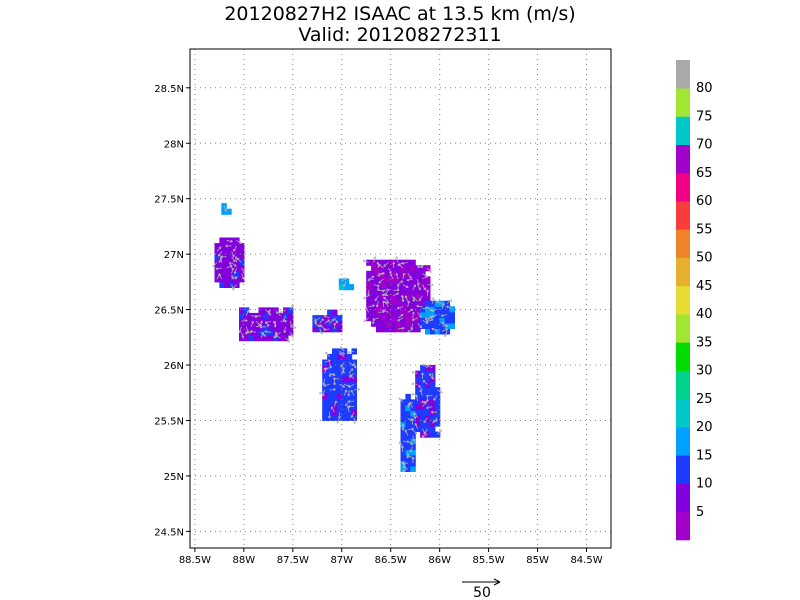 The width and height of the screenshot is (800, 600). Describe the element at coordinates (694, 300) in the screenshot. I see `colorbar: 5 10 15 20 25 30 35 40 45 50 55 60 65 70 75 80` at that location.